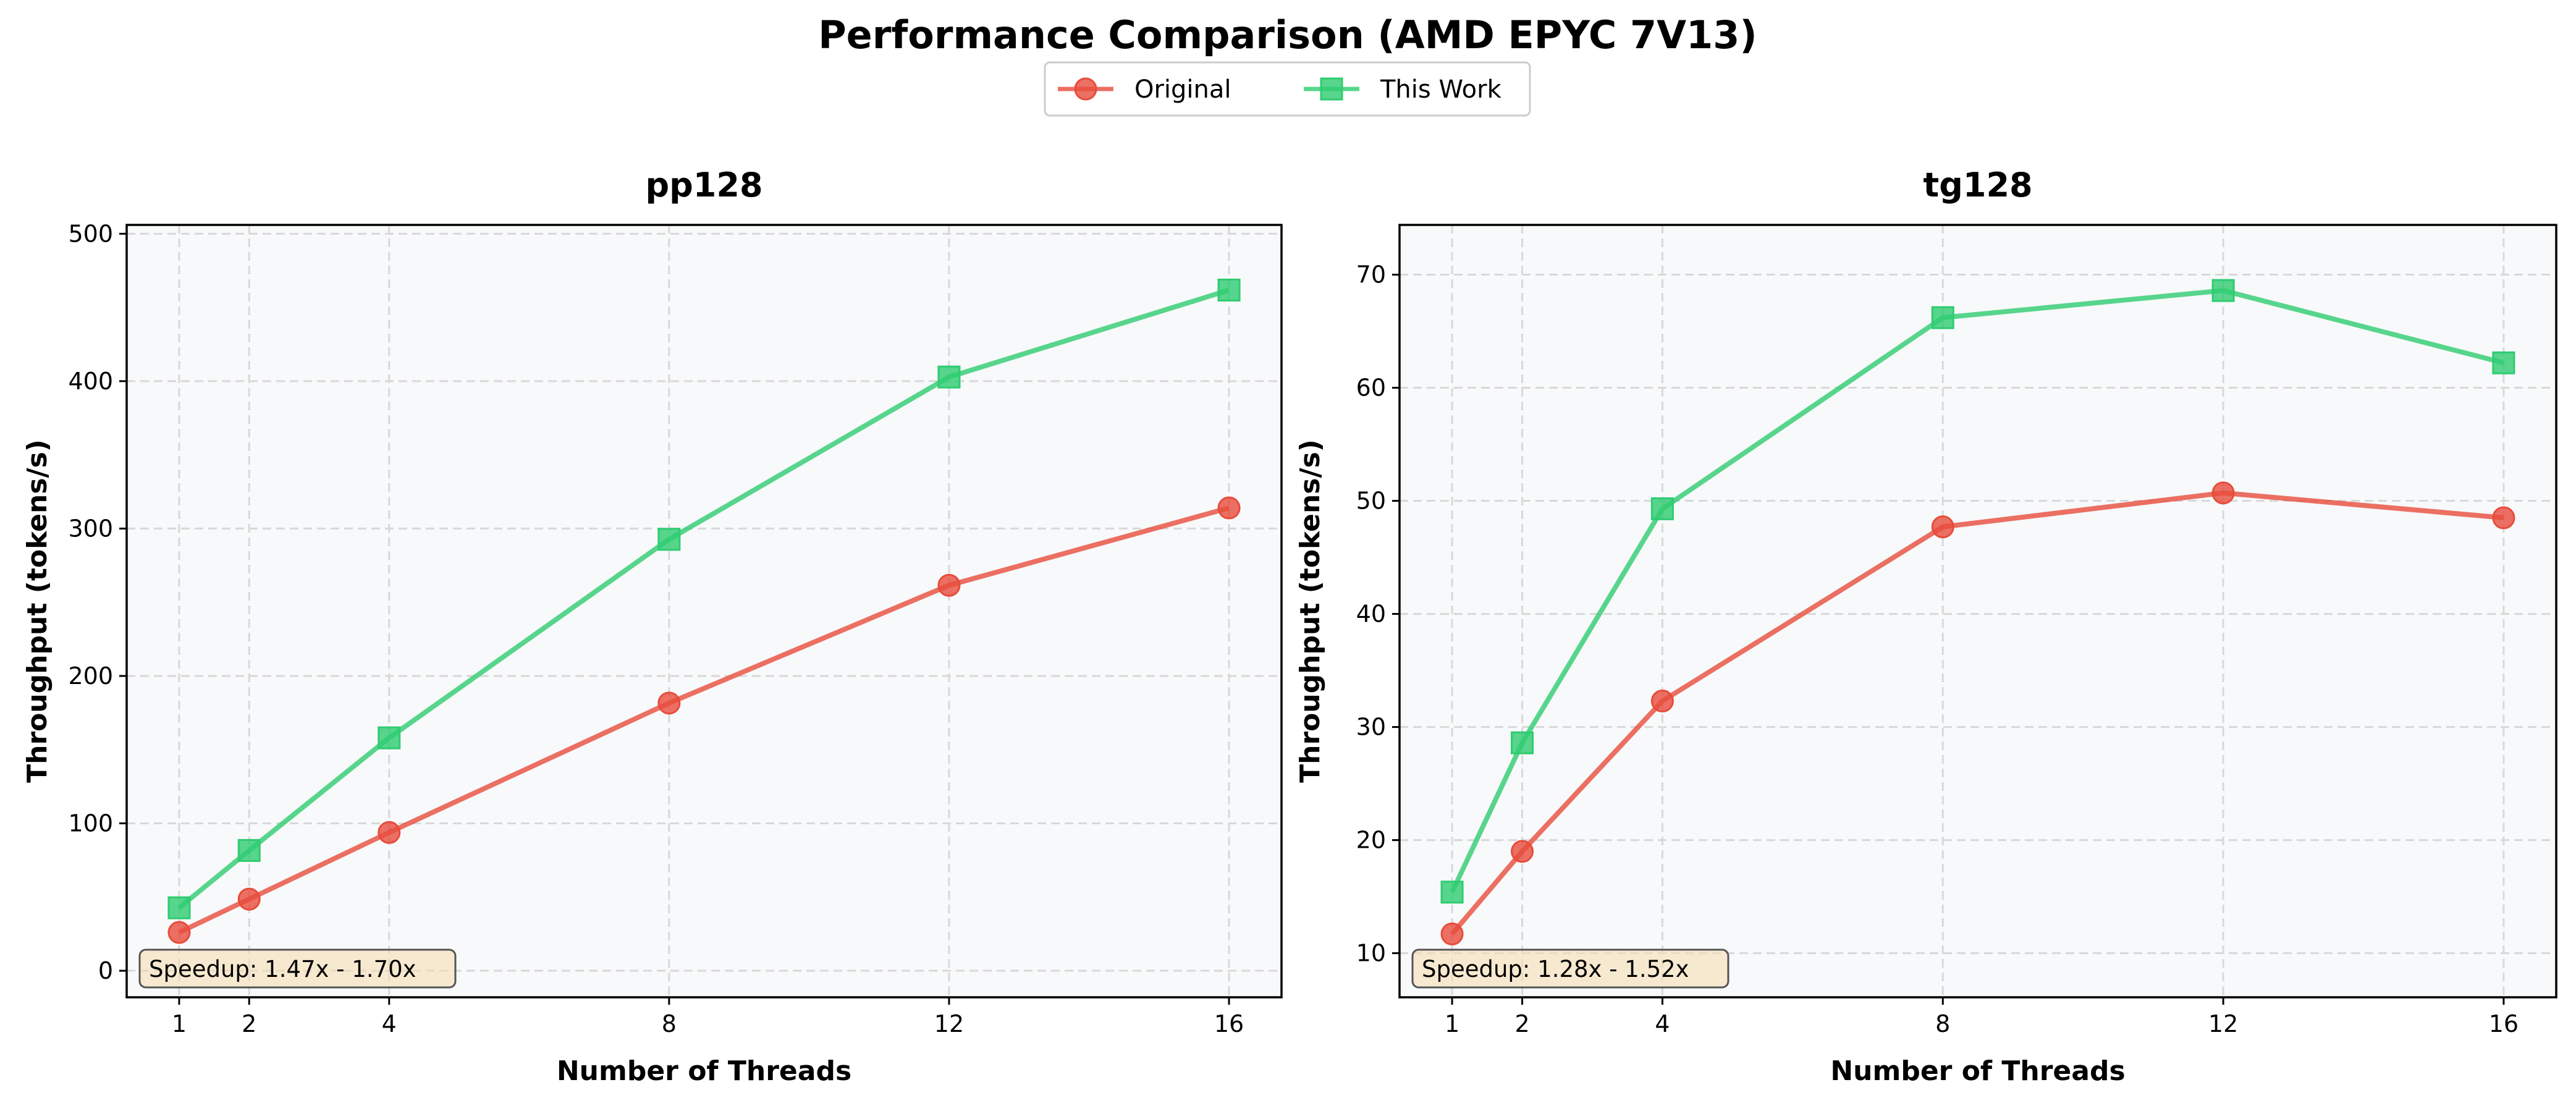 Image resolution: width=2576 pixels, height=1098 pixels. I want to click on y-tick-label: 50, so click(1371, 502).